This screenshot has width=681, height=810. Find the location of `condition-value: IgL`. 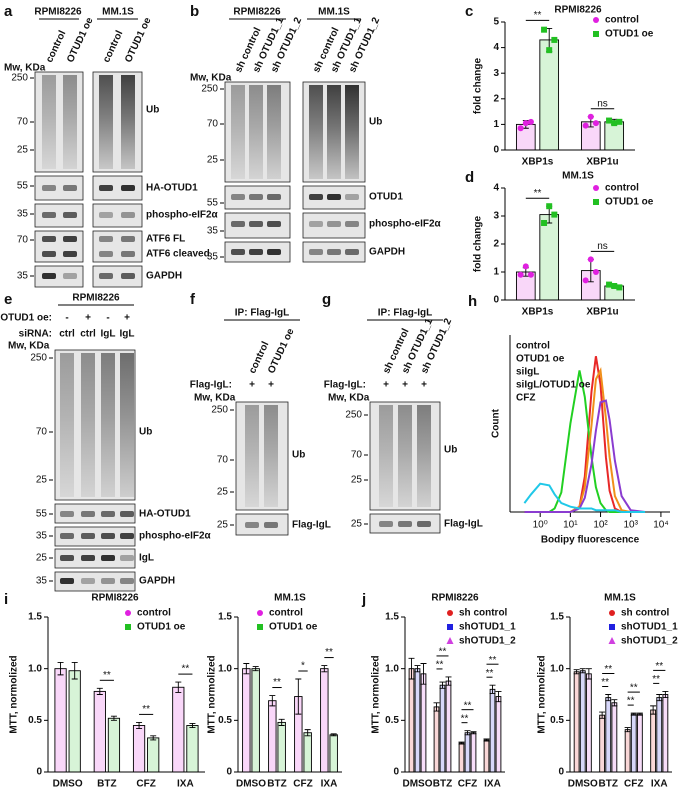

condition-value: IgL is located at coordinates (127, 334).